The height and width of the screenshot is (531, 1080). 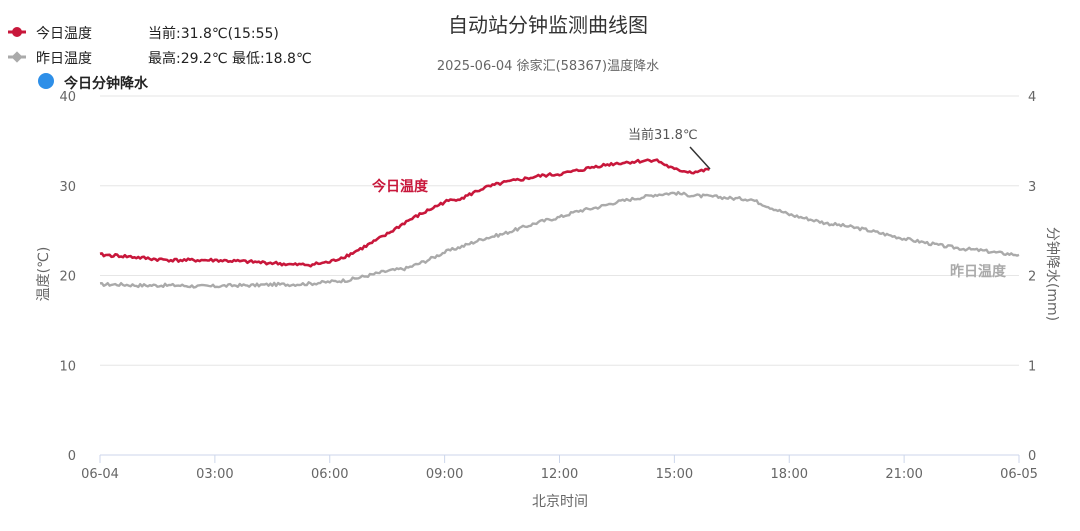 What do you see at coordinates (329, 474) in the screenshot?
I see `x-tick-label: 06:00` at bounding box center [329, 474].